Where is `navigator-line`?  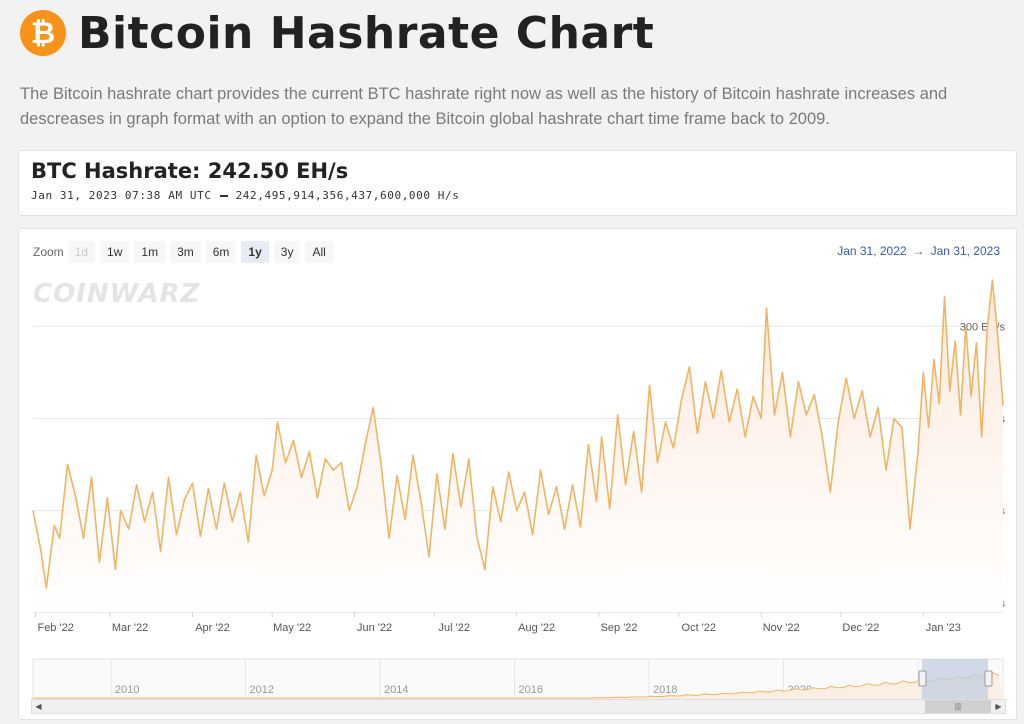 navigator-line is located at coordinates (516, 685).